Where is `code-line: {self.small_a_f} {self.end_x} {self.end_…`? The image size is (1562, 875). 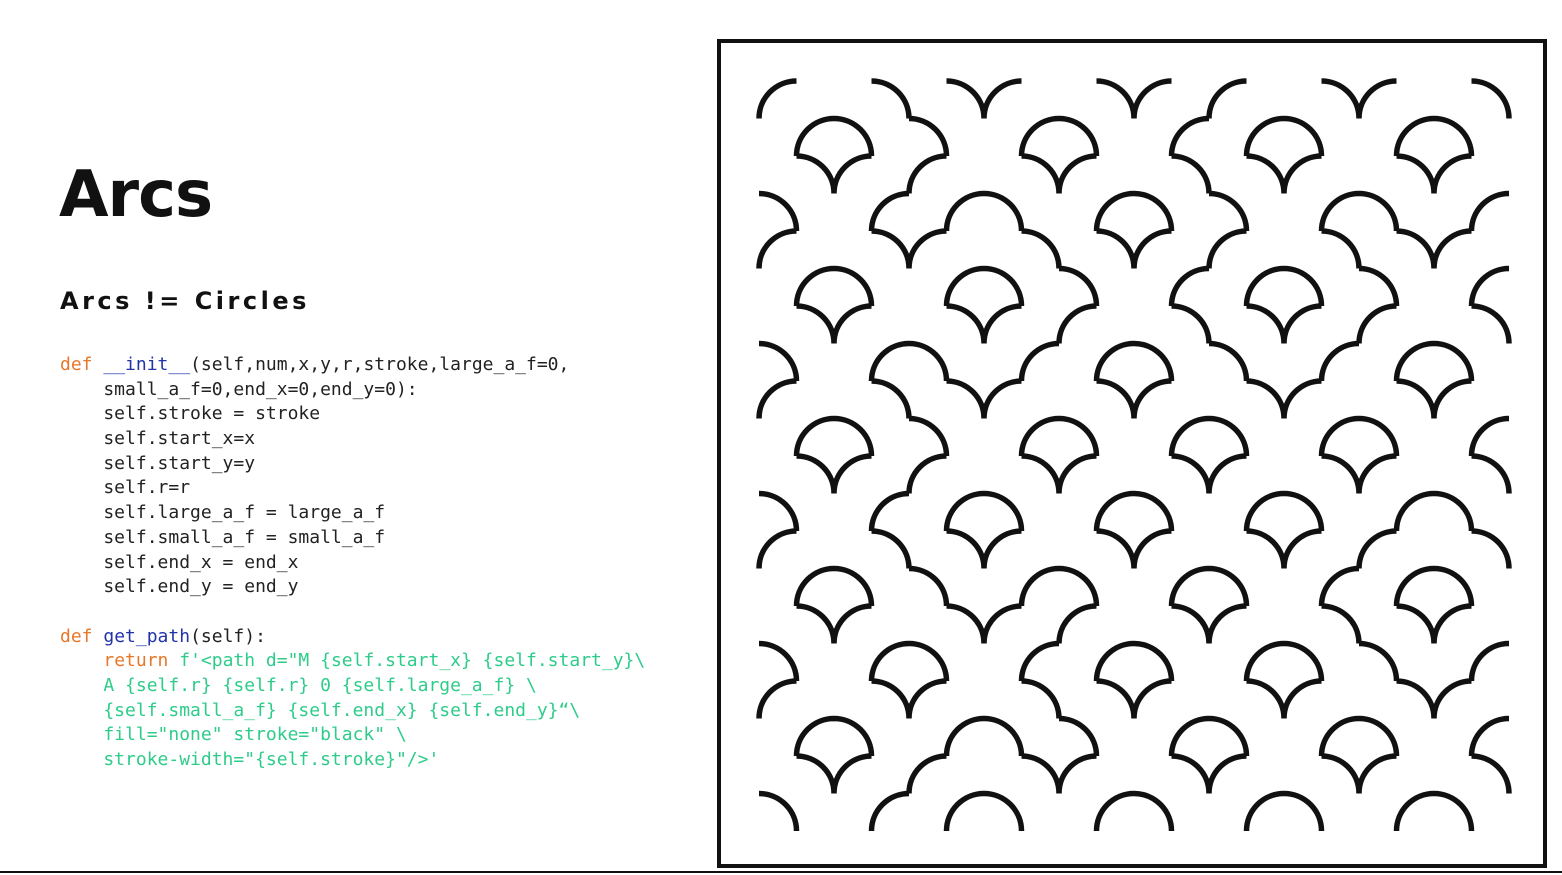
code-line: {self.small_a_f} {self.end_x} {self.end_… is located at coordinates (352, 711).